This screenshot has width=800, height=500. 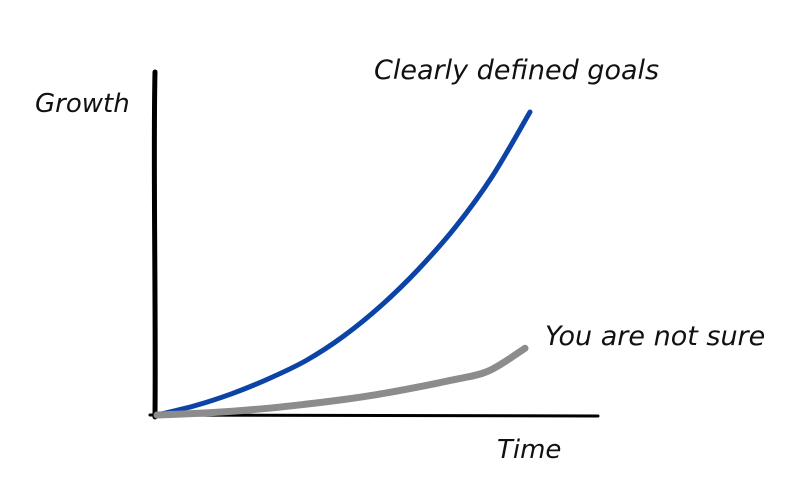 I want to click on series-label-you-are-not-sure: You are not sure, so click(x=655, y=336).